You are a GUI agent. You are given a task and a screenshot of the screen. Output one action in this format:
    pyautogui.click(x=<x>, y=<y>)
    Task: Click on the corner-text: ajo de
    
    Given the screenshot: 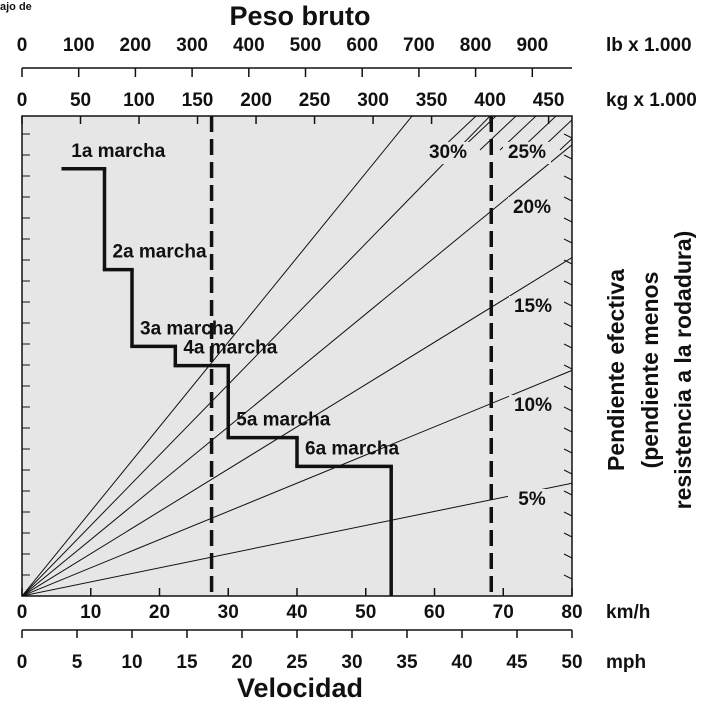 What is the action you would take?
    pyautogui.click(x=16, y=7)
    